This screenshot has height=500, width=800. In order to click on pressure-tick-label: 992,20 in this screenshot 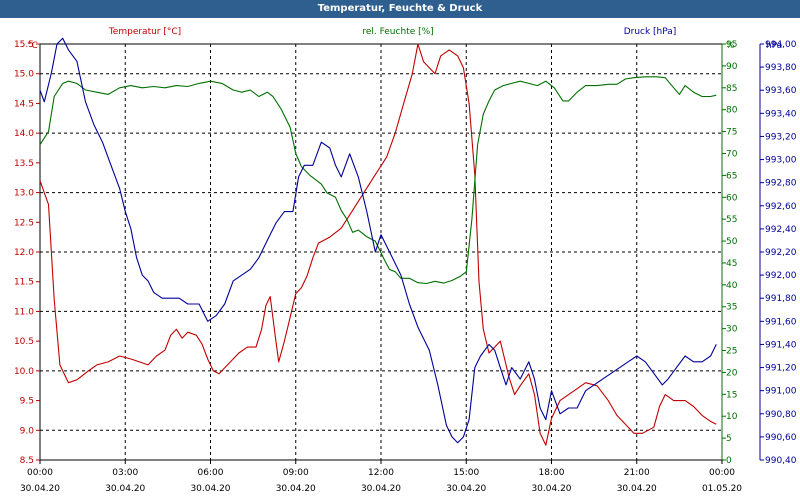, I will do `click(781, 253)`.